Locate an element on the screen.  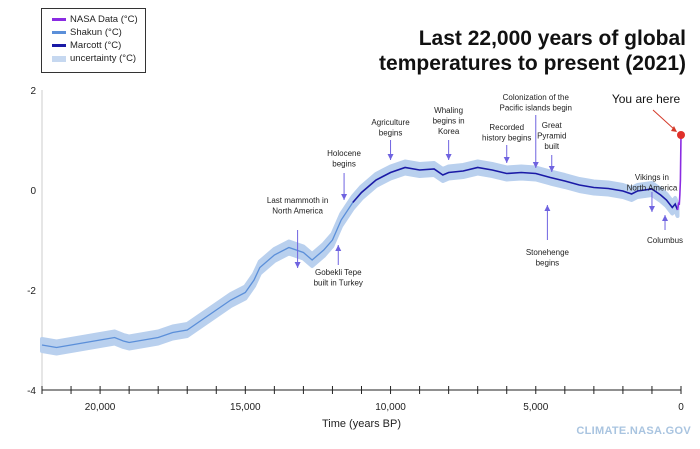
legend-label: NASA Data (°C) is located at coordinates (104, 19).